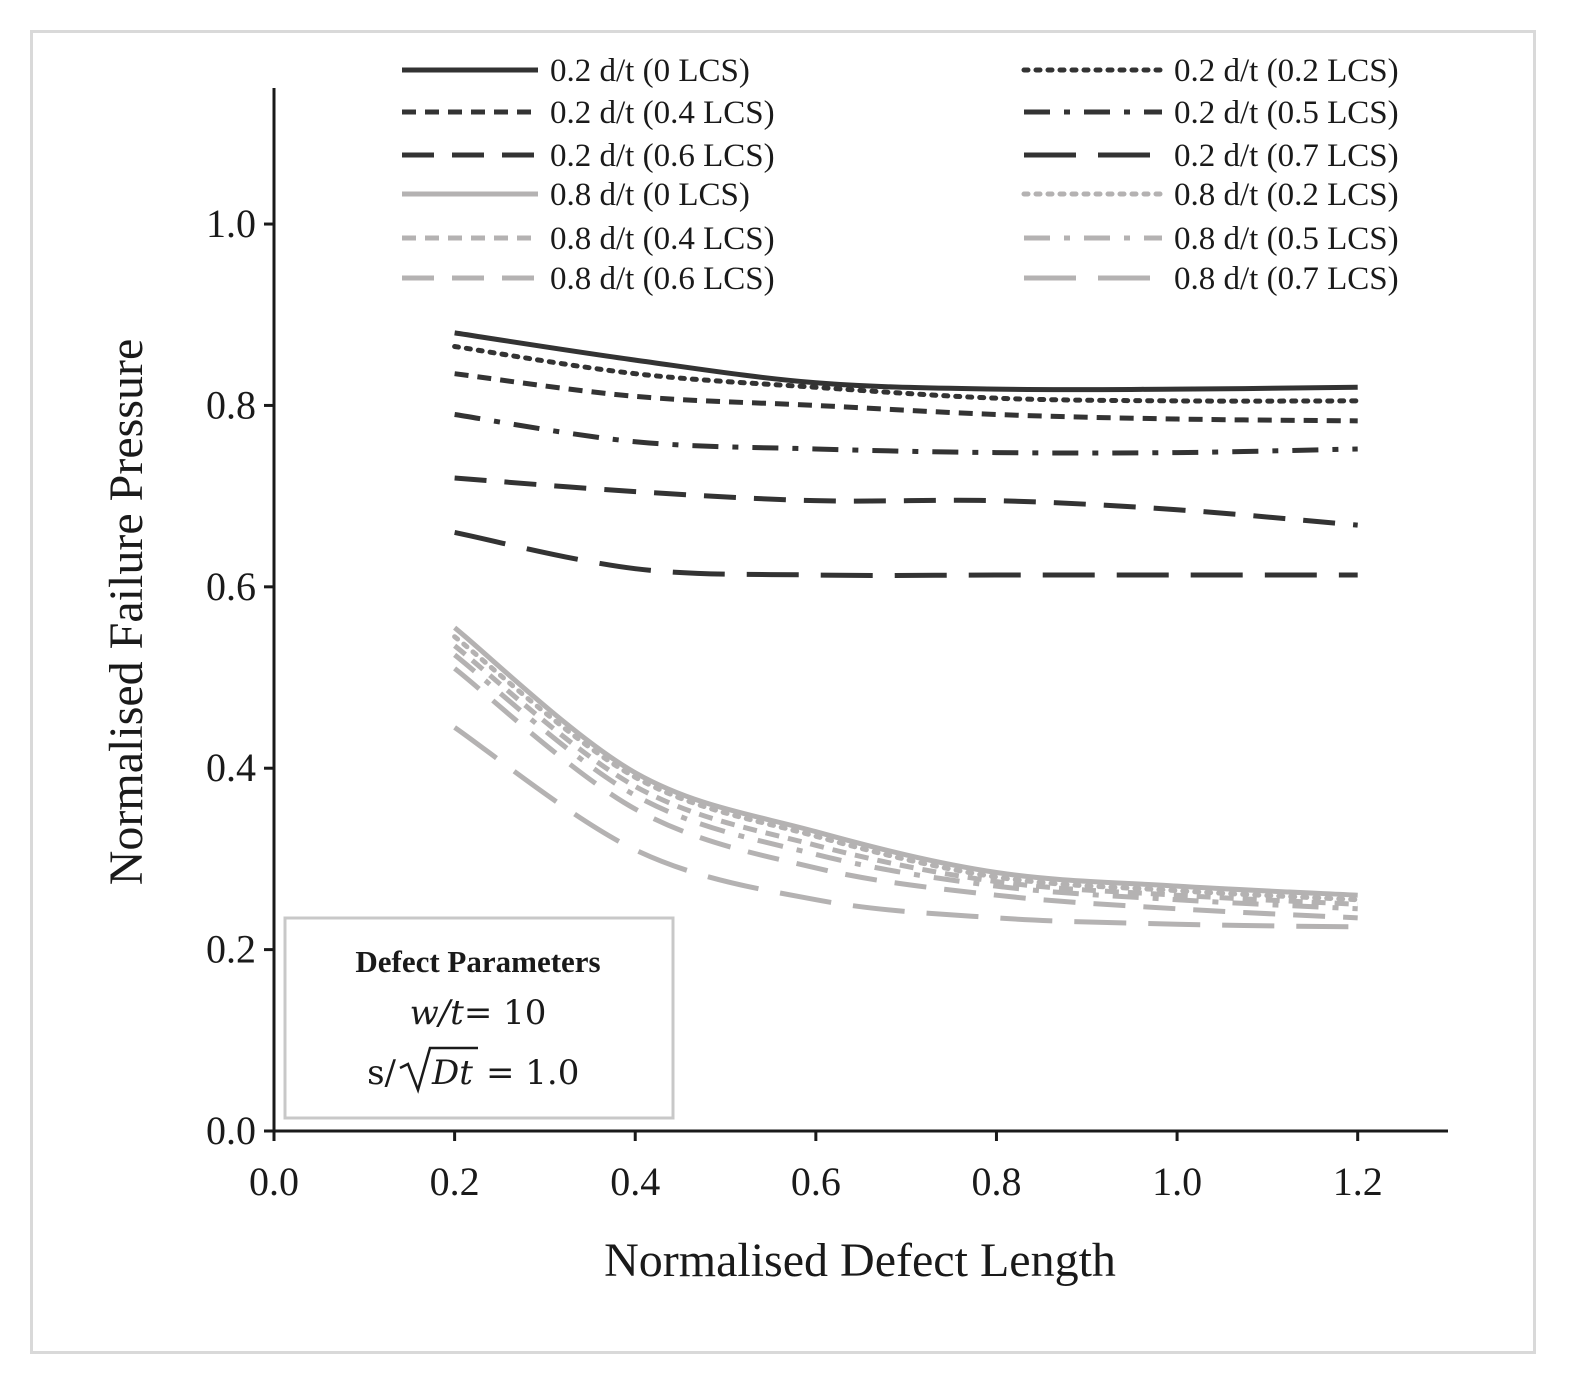 Image resolution: width=1589 pixels, height=1400 pixels. What do you see at coordinates (1286, 113) in the screenshot?
I see `legend-label-4: 0.2 d/t (0.5 LCS)` at bounding box center [1286, 113].